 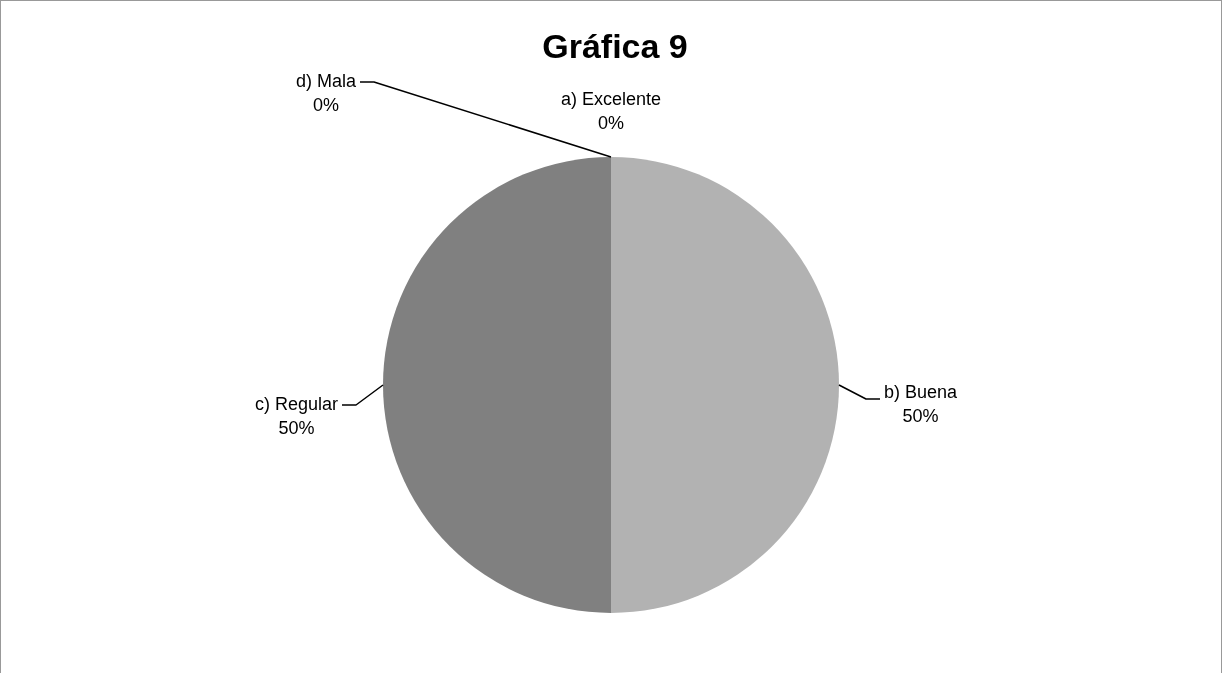 I want to click on category-label: d) Mala, so click(x=325, y=80).